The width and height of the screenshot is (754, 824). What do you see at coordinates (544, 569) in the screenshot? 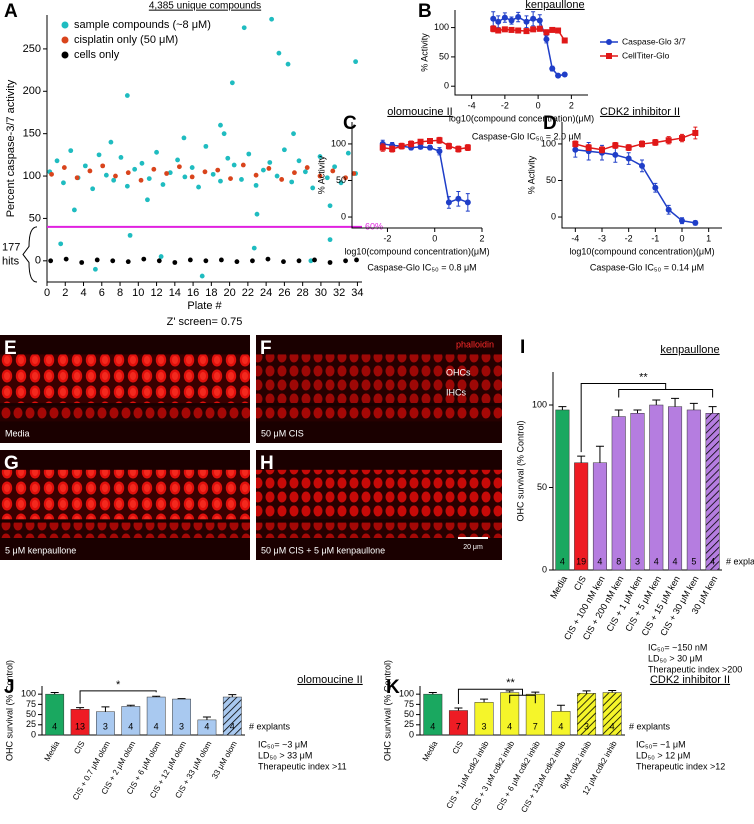
I see `y-tick-label: 0` at bounding box center [544, 569].